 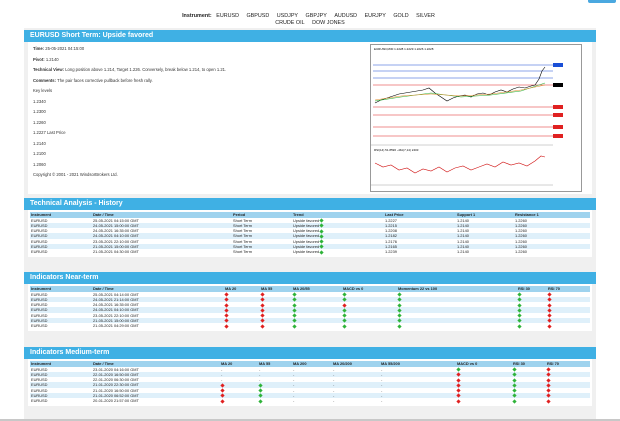 I want to click on instrument-link-eurusd: EURUSD, so click(x=227, y=16).